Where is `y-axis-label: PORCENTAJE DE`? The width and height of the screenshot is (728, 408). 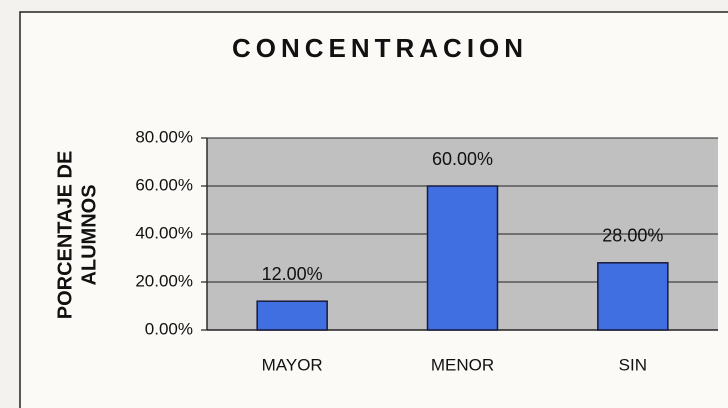
y-axis-label: PORCENTAJE DE is located at coordinates (65, 235).